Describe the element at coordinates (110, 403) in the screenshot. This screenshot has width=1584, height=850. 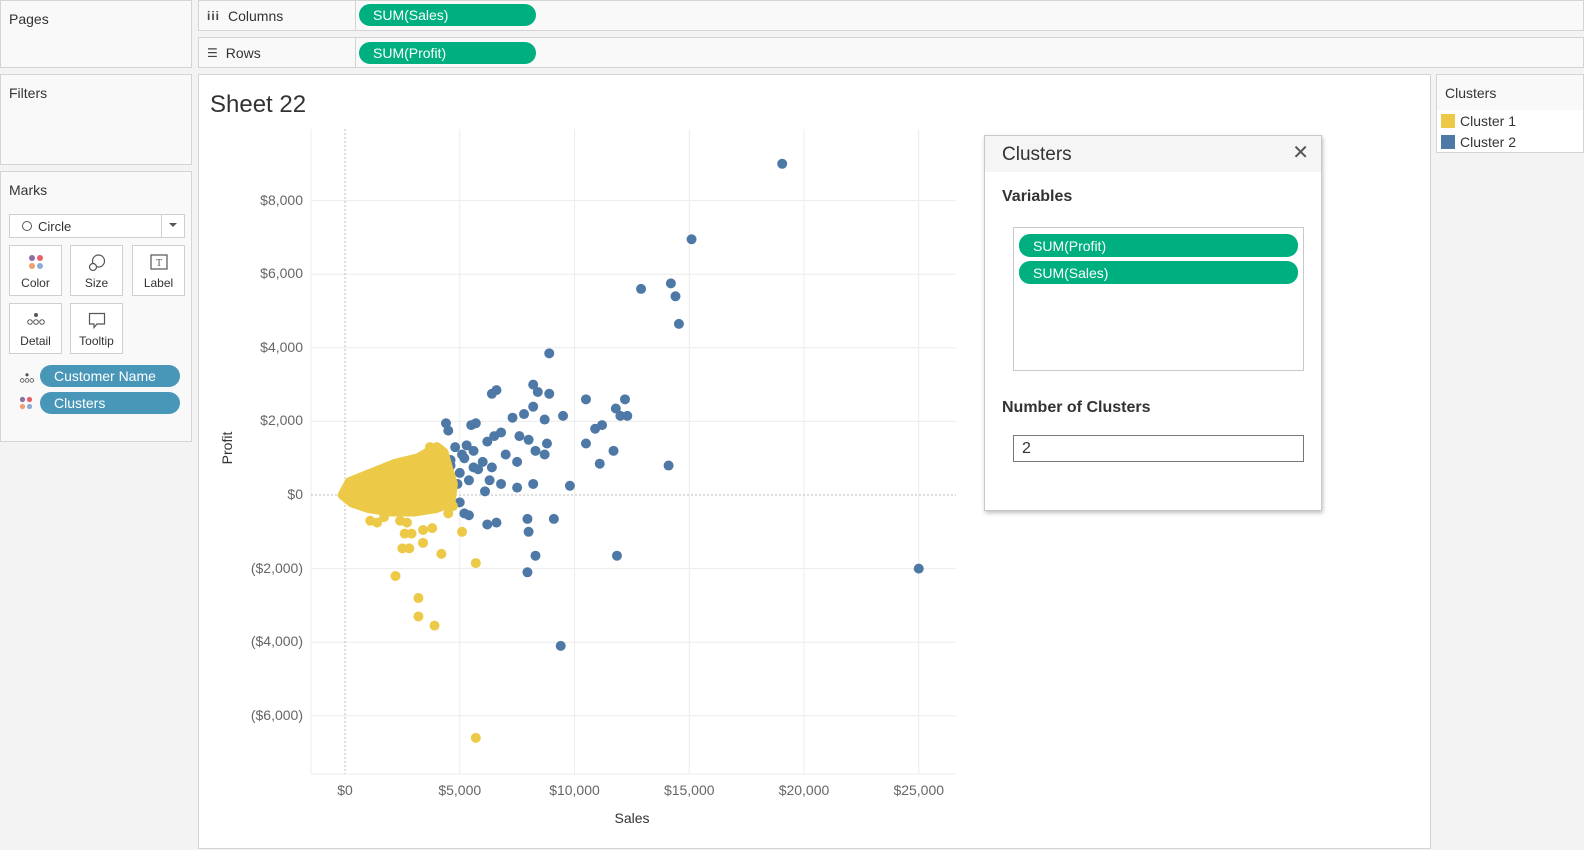
I see `marks-field-clusters: Clusters` at that location.